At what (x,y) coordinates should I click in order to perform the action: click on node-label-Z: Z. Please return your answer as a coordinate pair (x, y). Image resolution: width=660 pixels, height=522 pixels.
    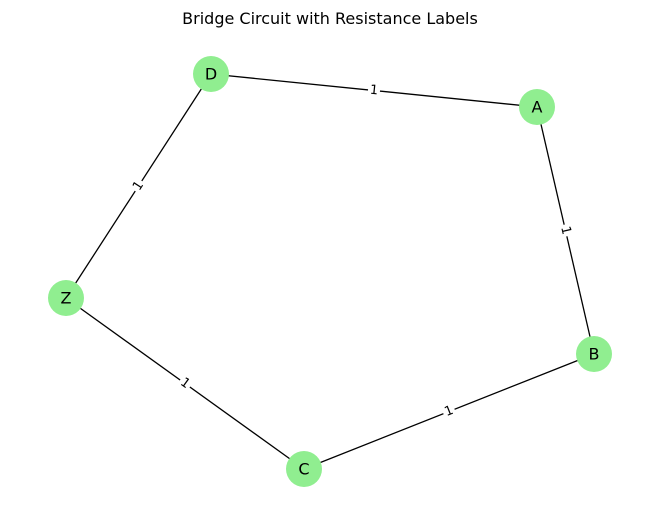
    Looking at the image, I should click on (66, 298).